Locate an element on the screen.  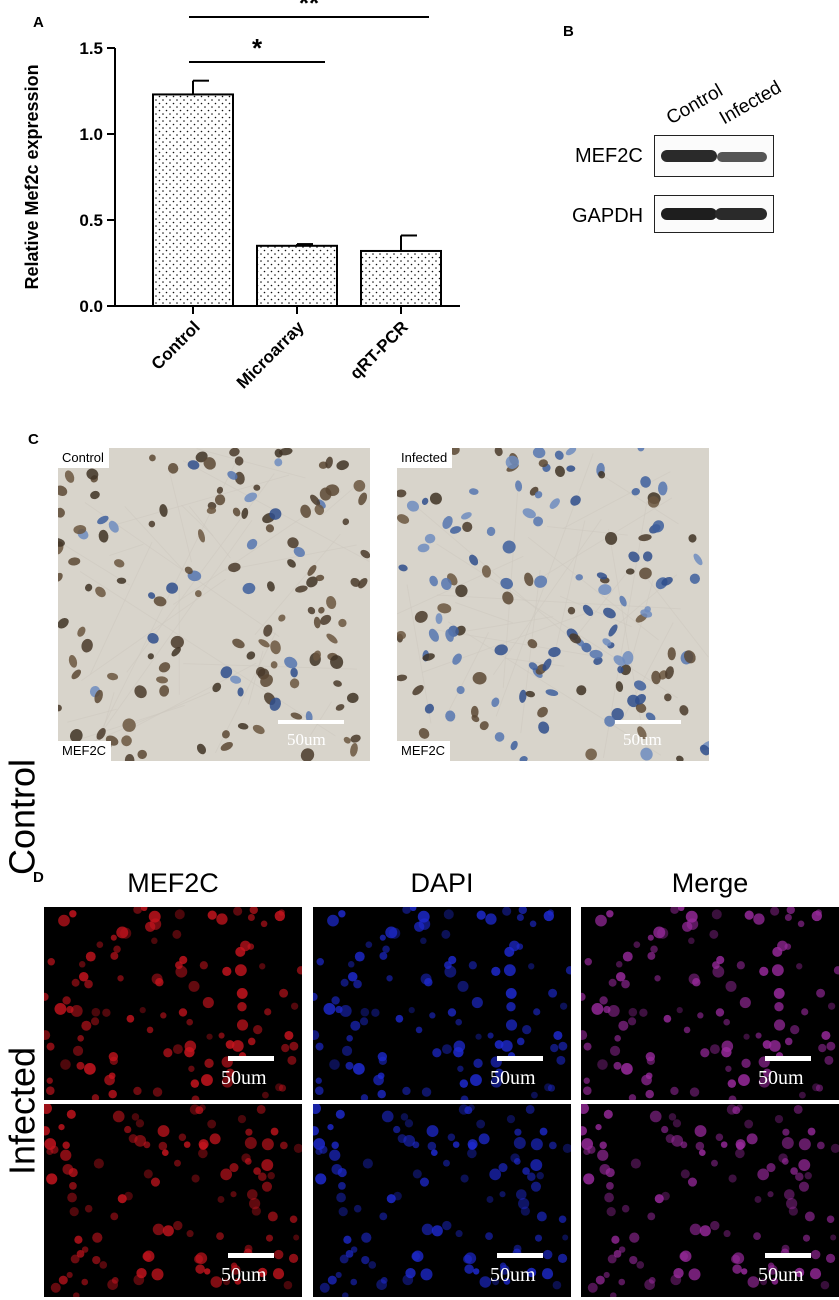
y-tick-label: 0.0 is located at coordinates (91, 306).